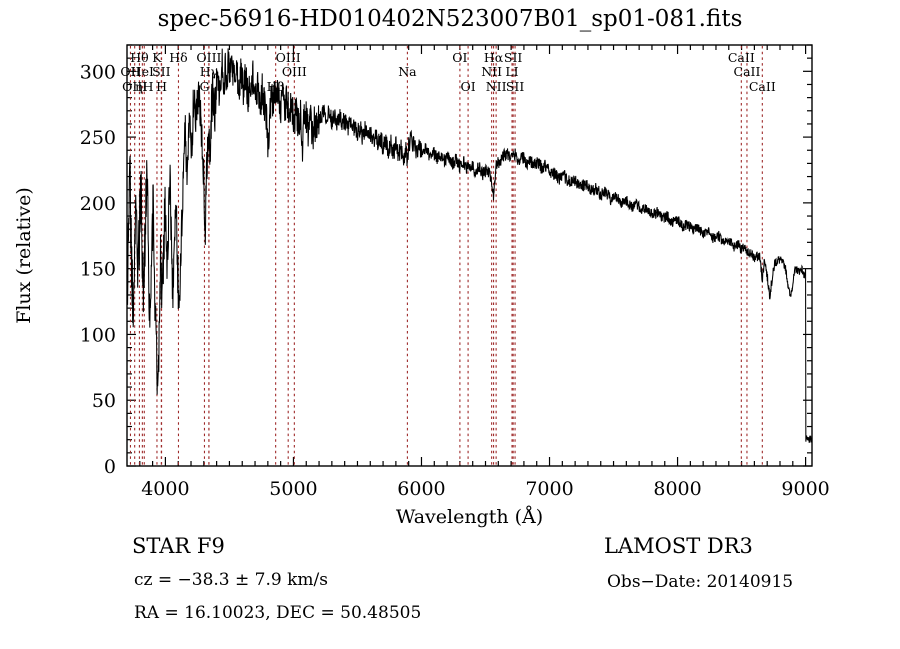  I want to click on y-tick-label: 300, so click(98, 72).